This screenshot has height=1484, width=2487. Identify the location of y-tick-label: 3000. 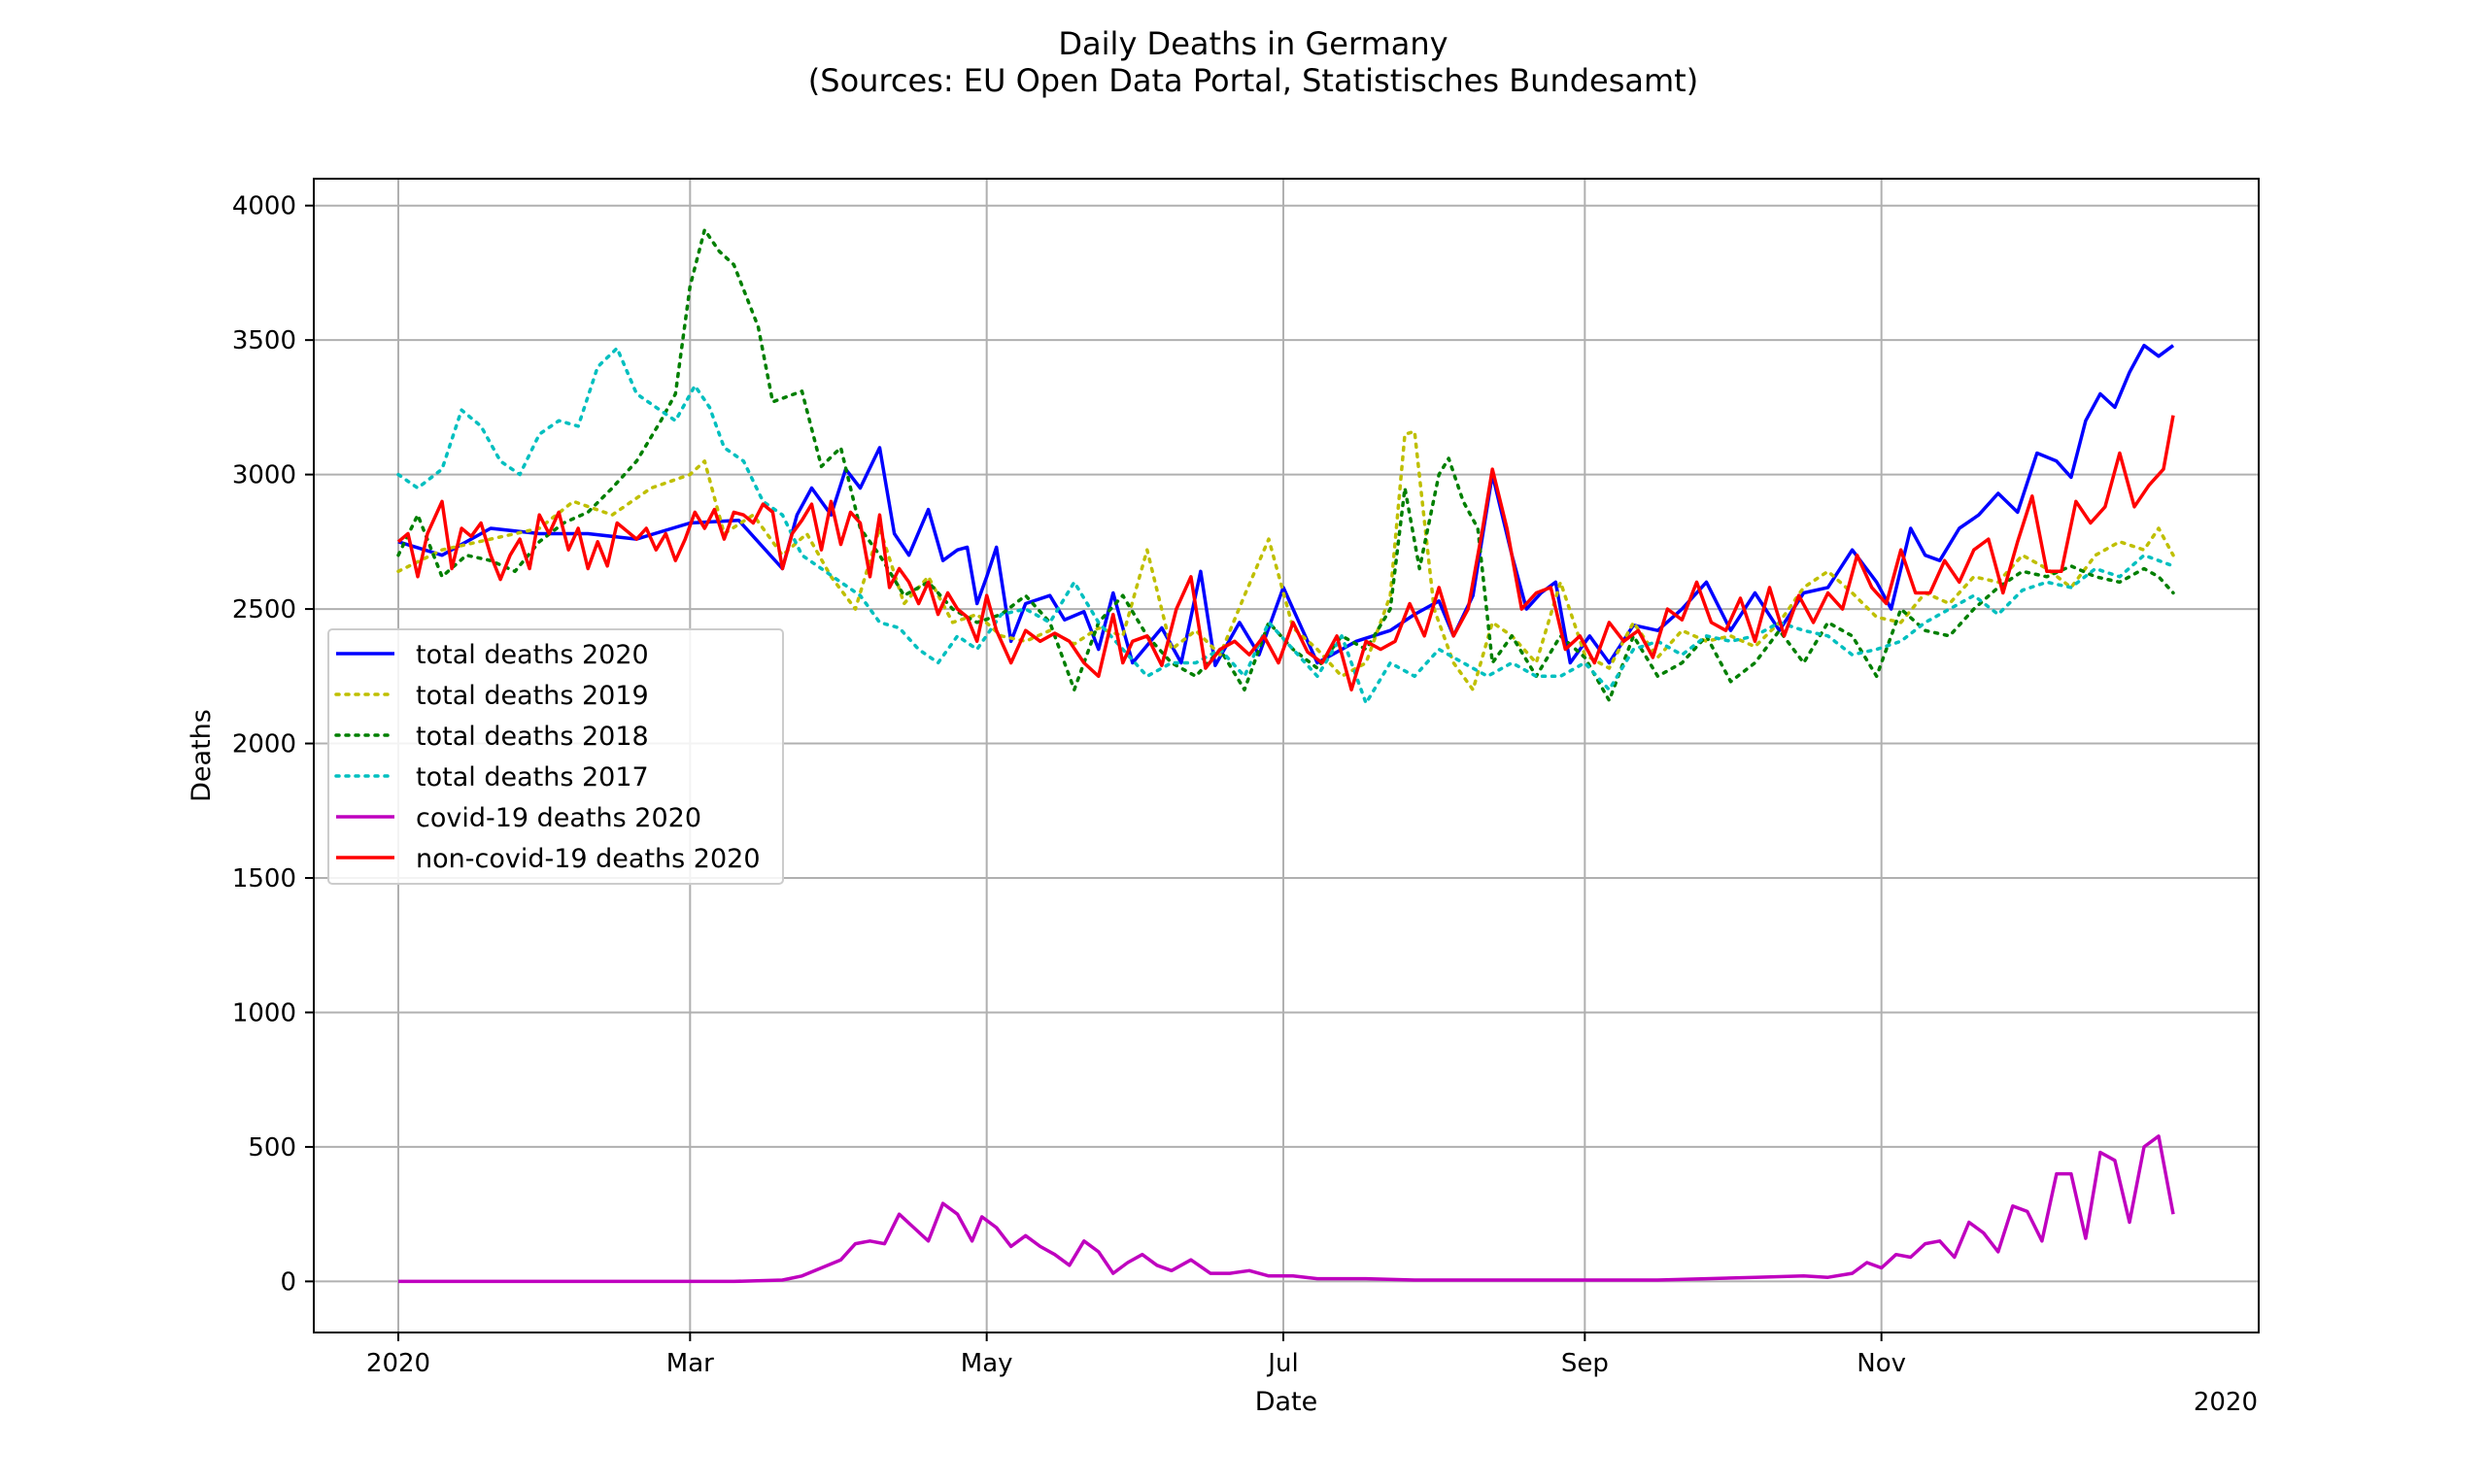
(264, 475).